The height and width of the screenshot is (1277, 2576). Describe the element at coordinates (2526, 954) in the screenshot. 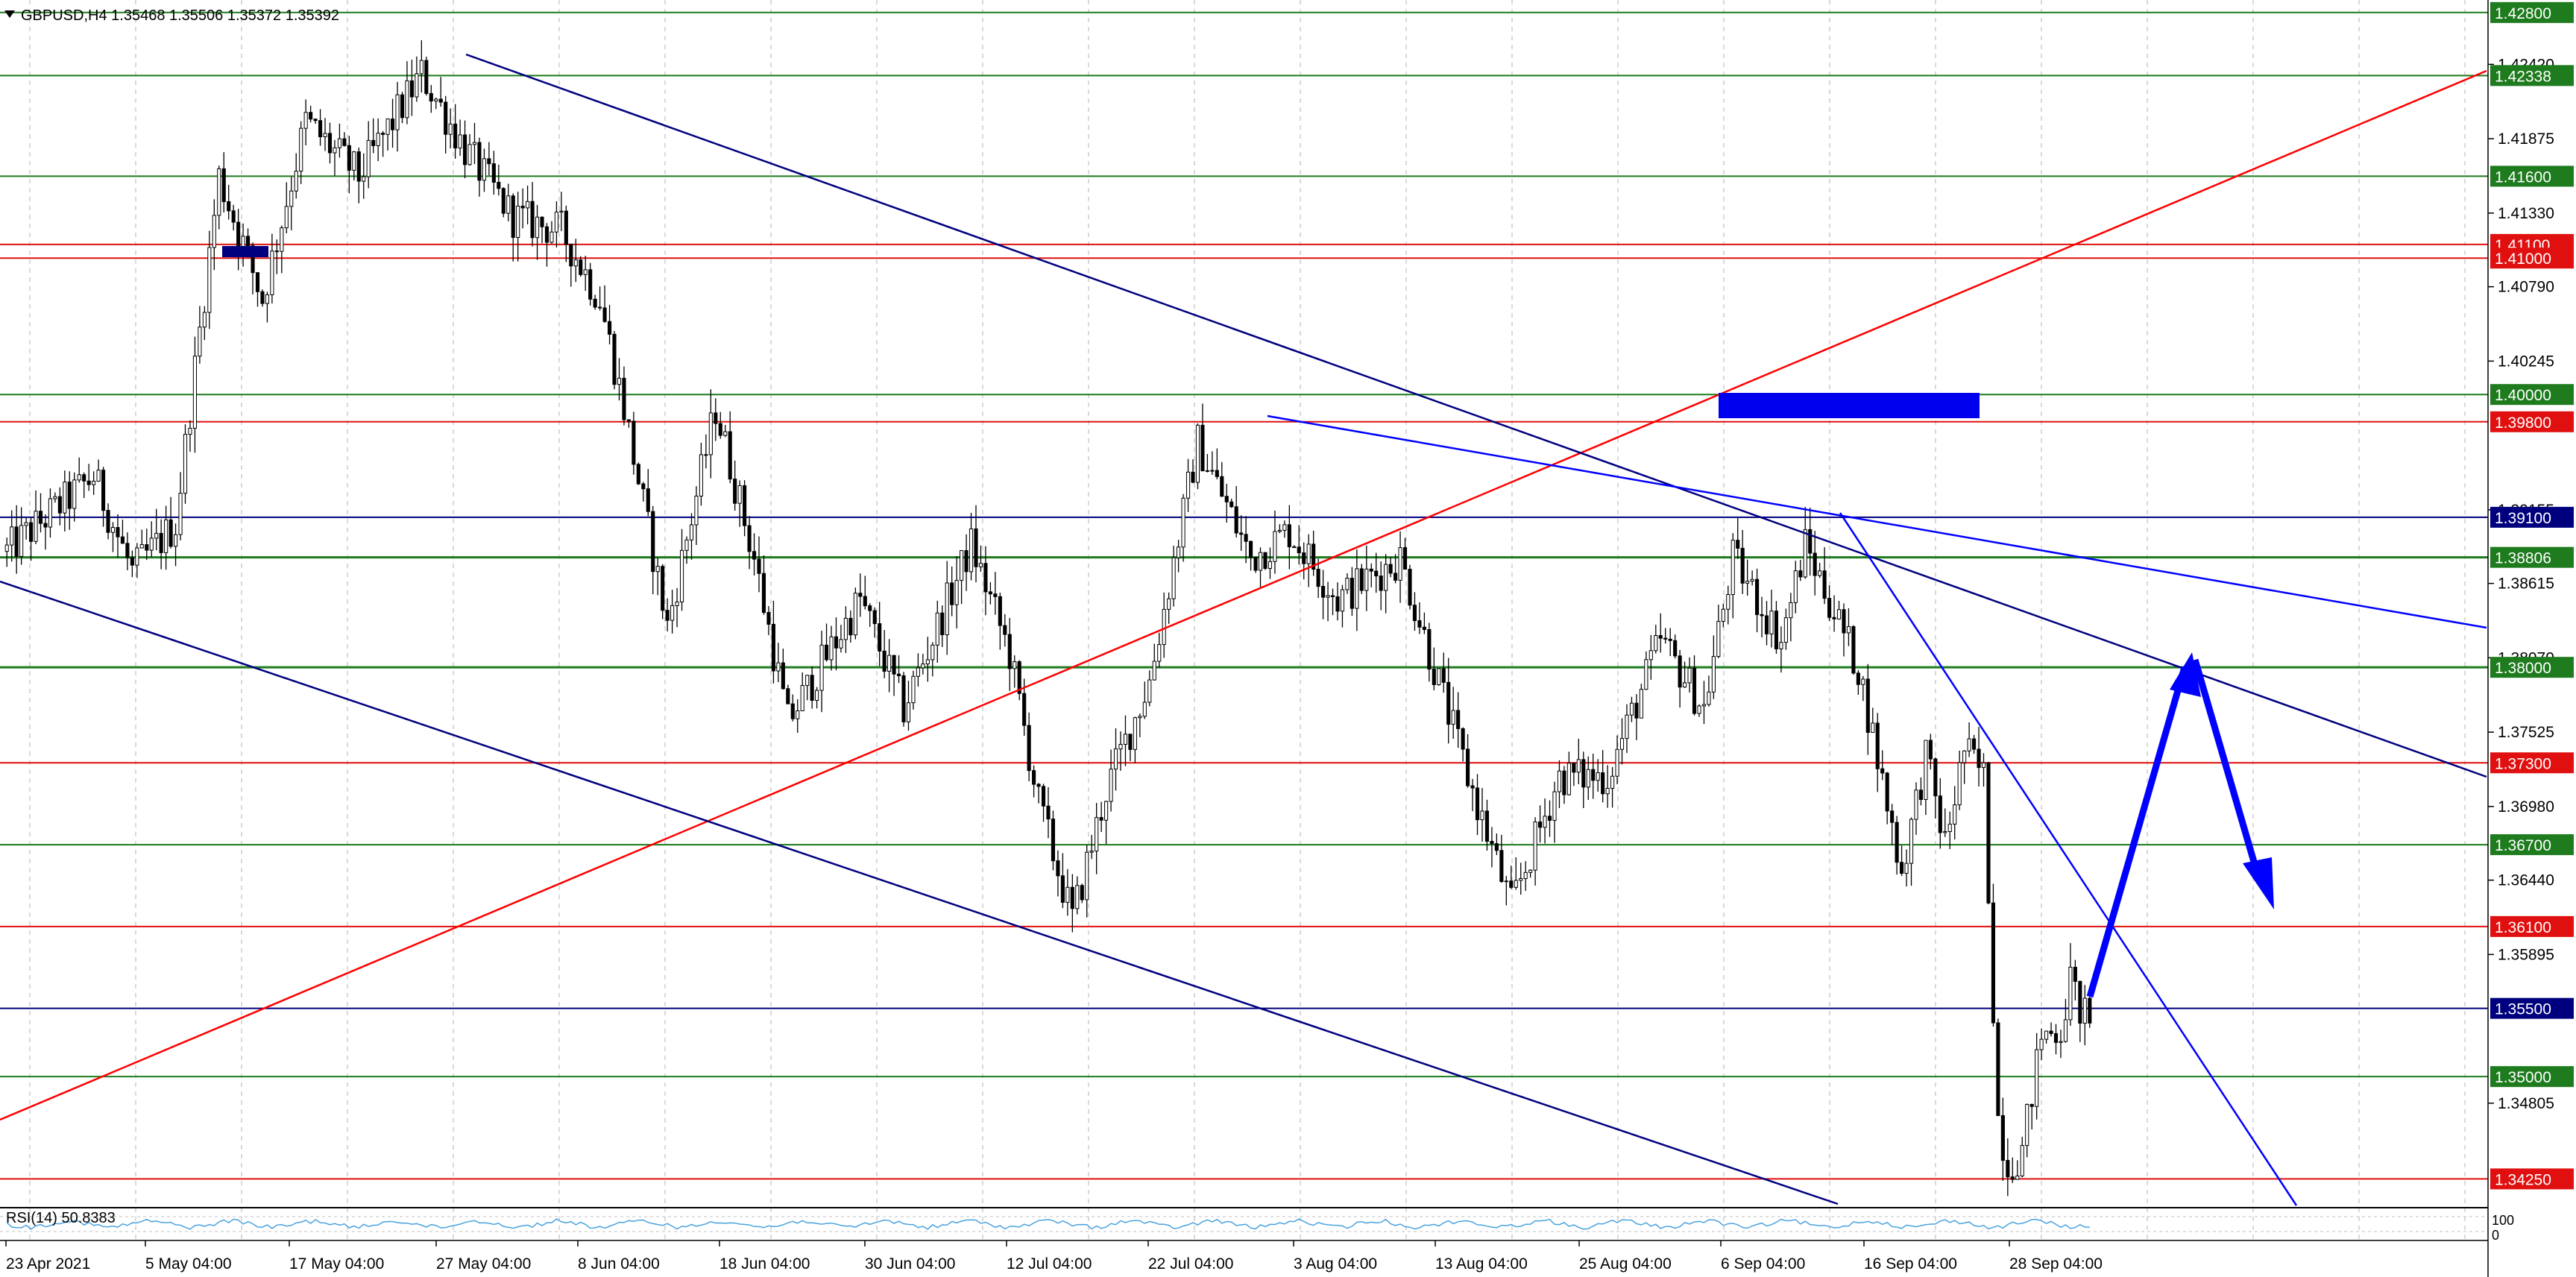

I see `price-tick-label: 1.35895` at that location.